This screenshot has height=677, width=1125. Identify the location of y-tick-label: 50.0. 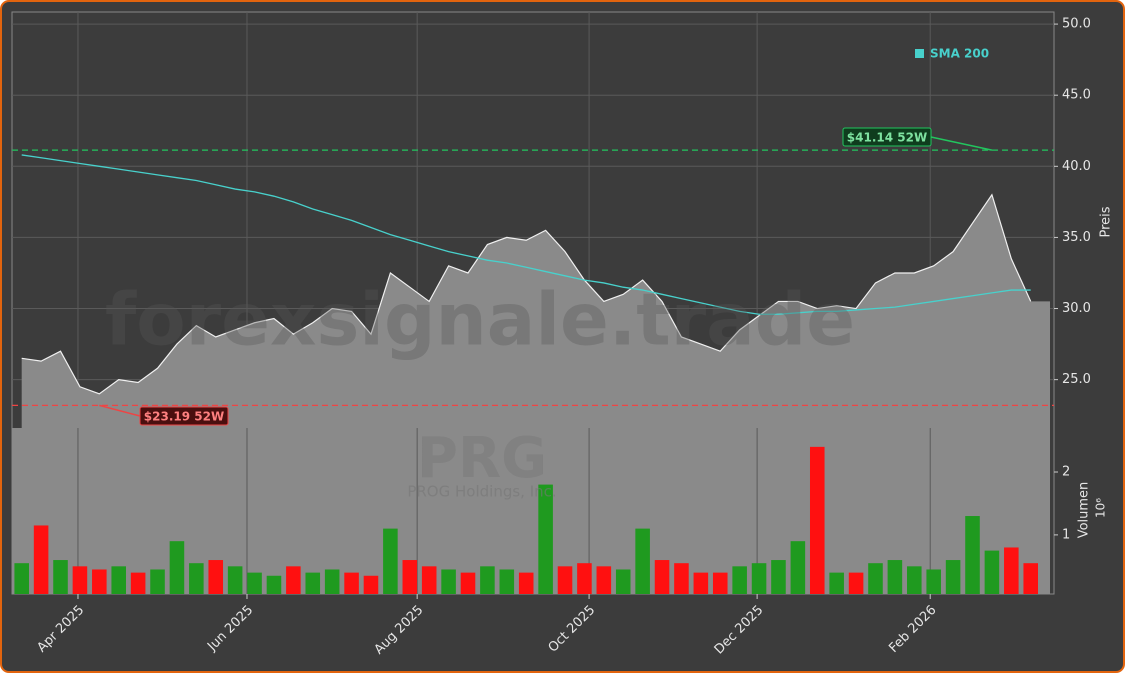
(1076, 24).